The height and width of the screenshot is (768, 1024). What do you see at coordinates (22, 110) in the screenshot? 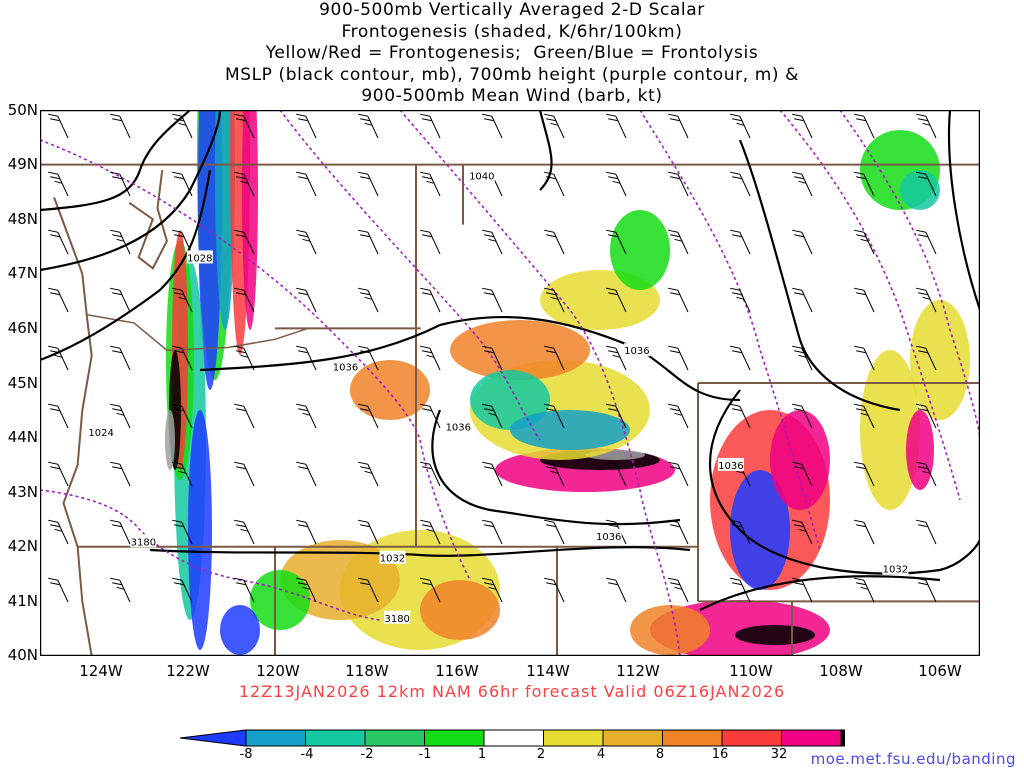
I see `lat-label-50n: 50N` at bounding box center [22, 110].